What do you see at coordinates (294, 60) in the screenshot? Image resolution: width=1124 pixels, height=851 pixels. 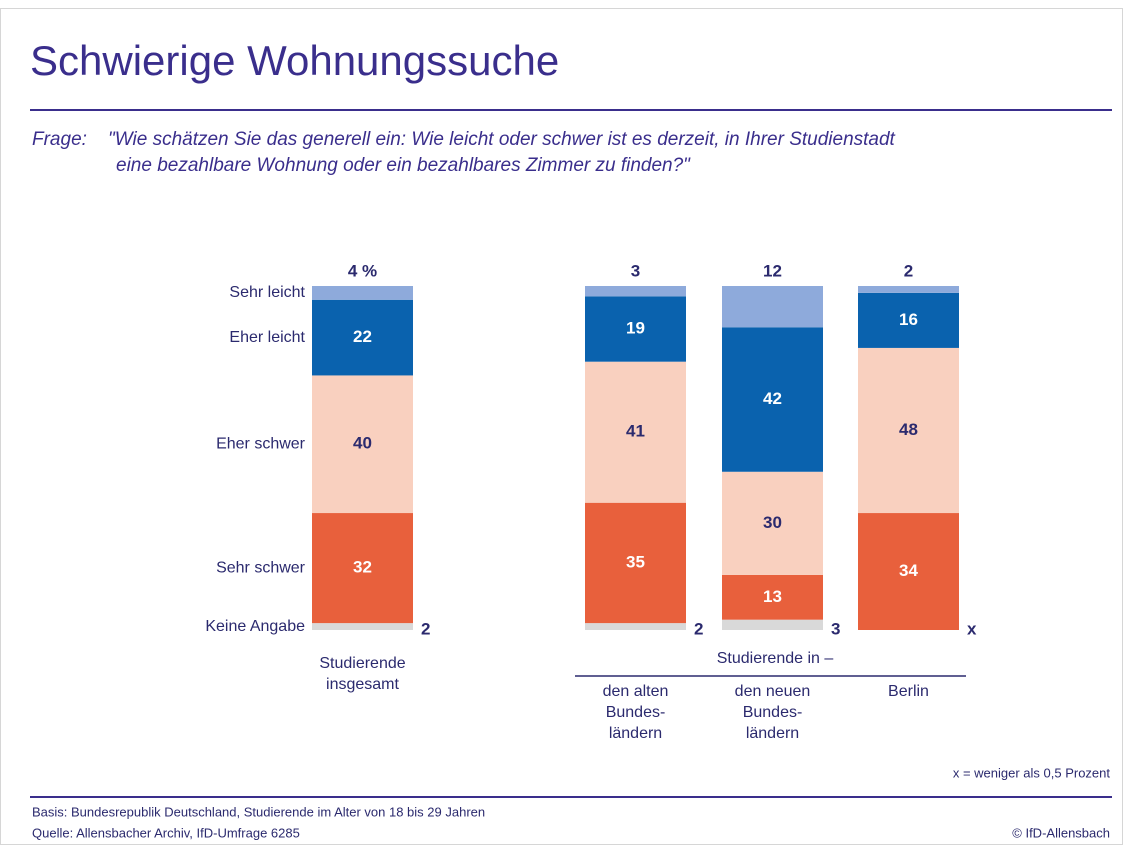 I see `chart-title: Schwierige Wohnungssuche` at bounding box center [294, 60].